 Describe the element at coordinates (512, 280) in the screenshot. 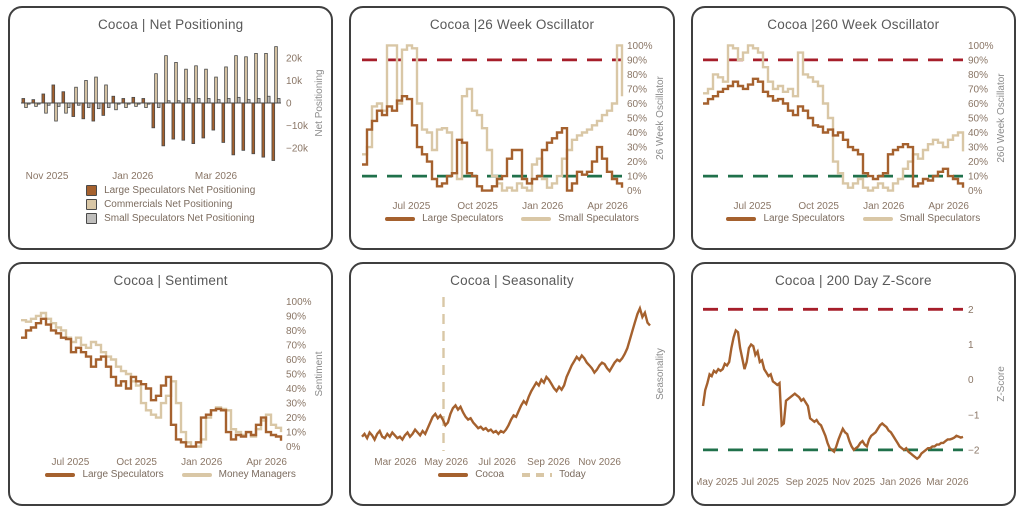

I see `panel-title-seasonality: Cocoa | Seasonality` at that location.